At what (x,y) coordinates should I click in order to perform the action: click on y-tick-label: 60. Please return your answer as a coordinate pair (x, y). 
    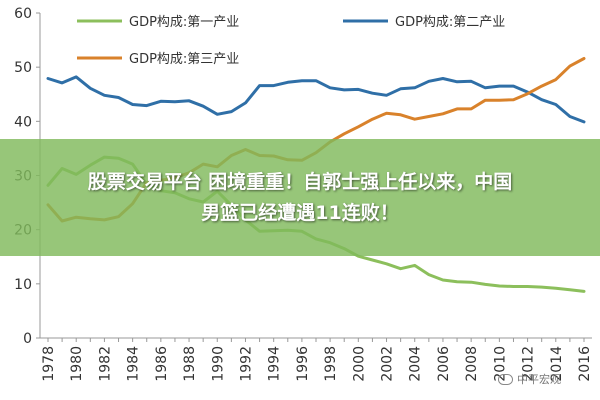
    Looking at the image, I should click on (23, 14).